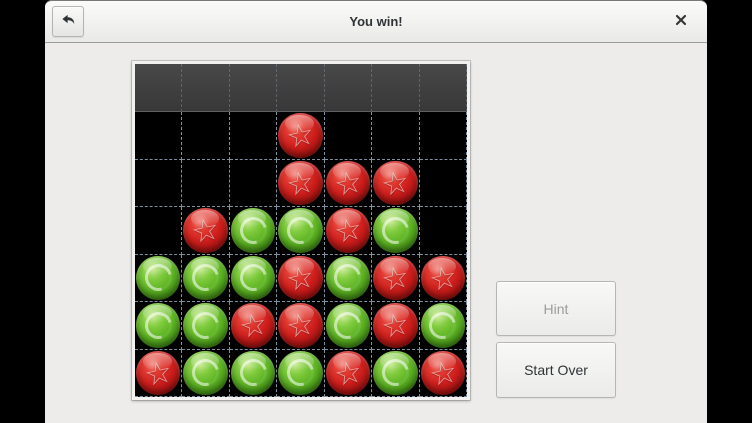  What do you see at coordinates (68, 21) in the screenshot?
I see `back-button` at bounding box center [68, 21].